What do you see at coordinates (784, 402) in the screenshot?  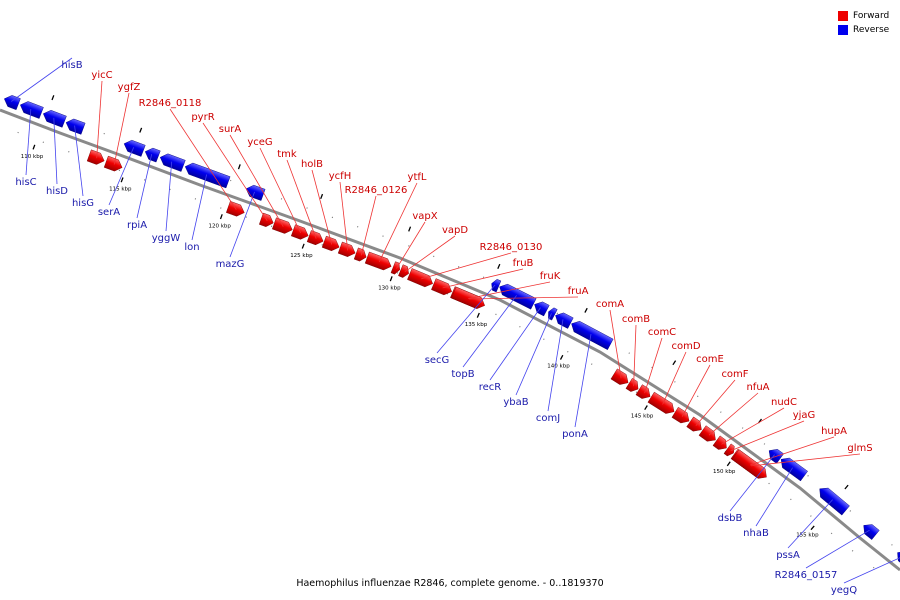 I see `gene-label-nudC: nudC` at bounding box center [784, 402].